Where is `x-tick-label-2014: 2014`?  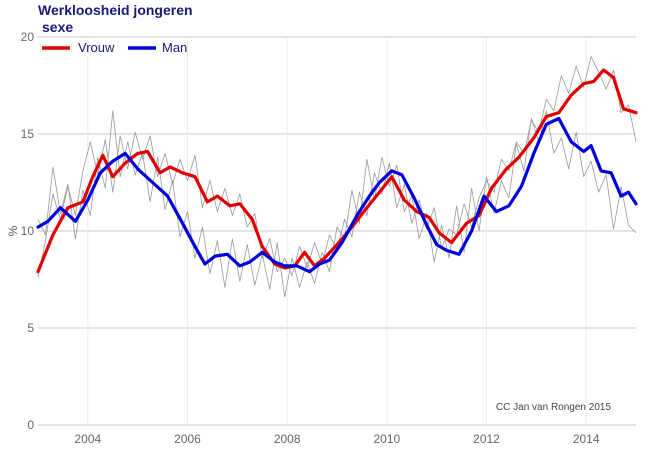
x-tick-label-2014: 2014 is located at coordinates (586, 439).